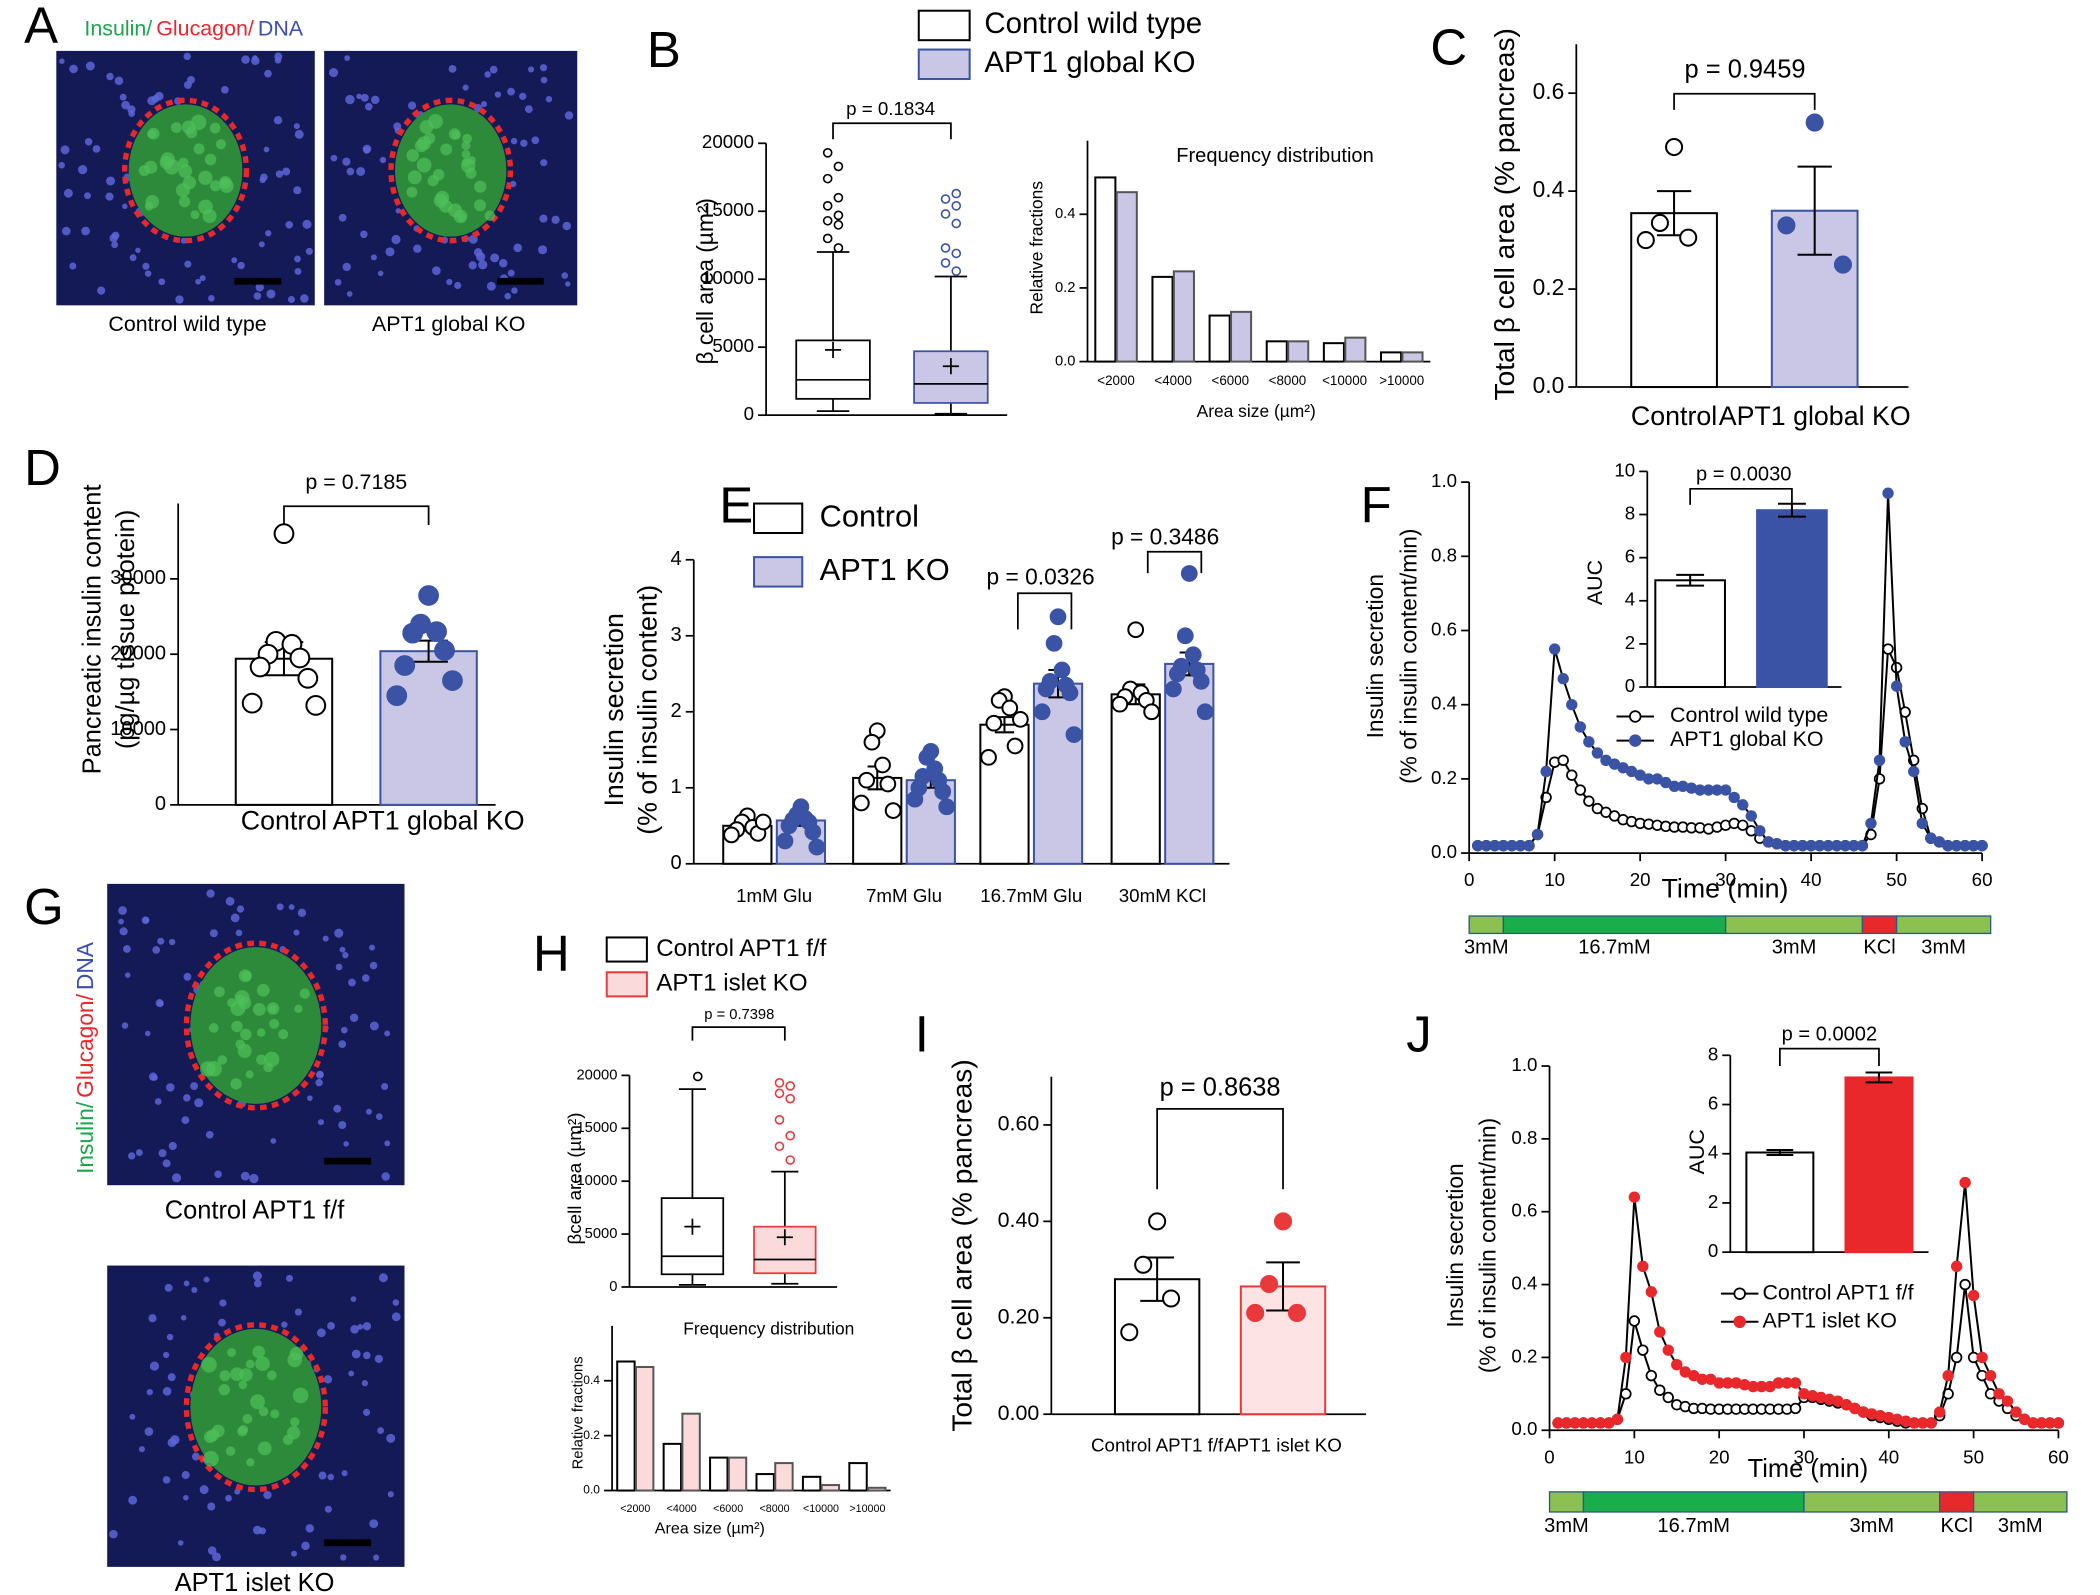  What do you see at coordinates (356, 482) in the screenshot?
I see `p-value: p = 0.7185` at bounding box center [356, 482].